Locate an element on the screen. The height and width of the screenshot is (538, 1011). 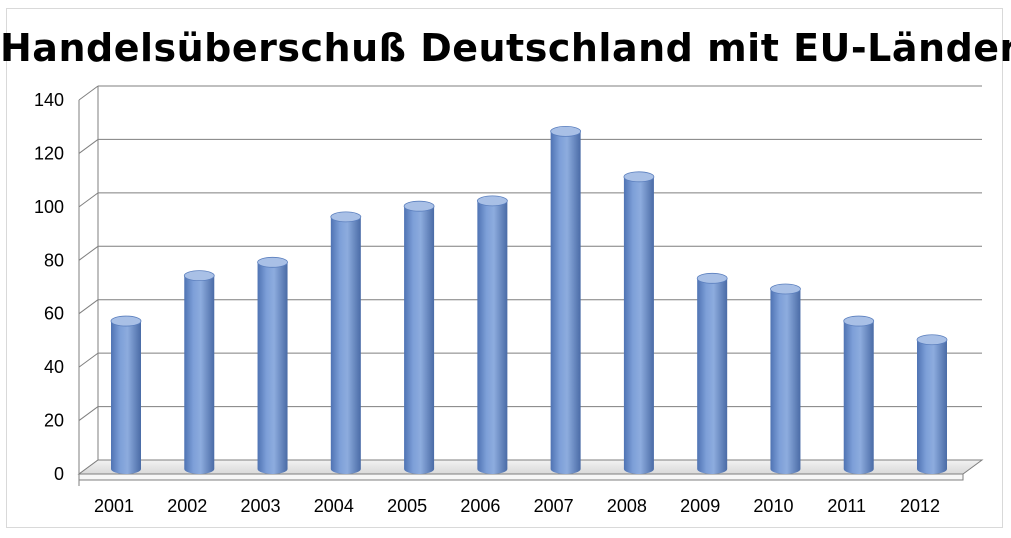
x-tick-label: 2004 is located at coordinates (334, 506).